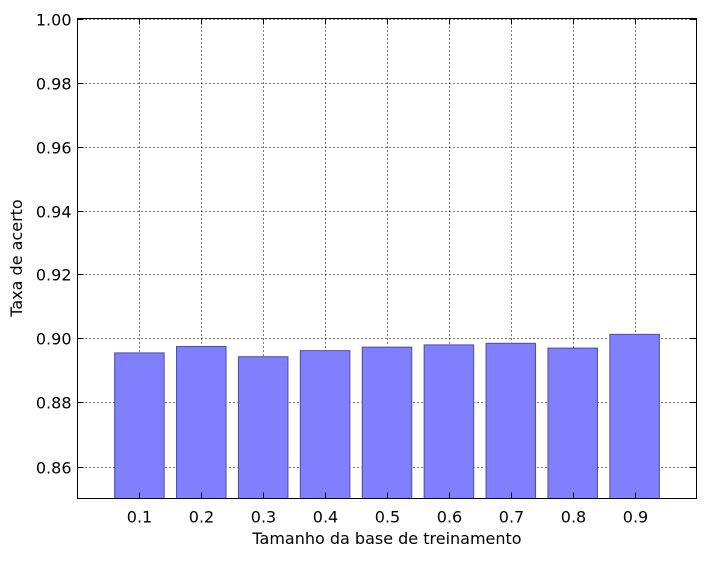  What do you see at coordinates (449, 517) in the screenshot?
I see `x-tick-label: 0.6` at bounding box center [449, 517].